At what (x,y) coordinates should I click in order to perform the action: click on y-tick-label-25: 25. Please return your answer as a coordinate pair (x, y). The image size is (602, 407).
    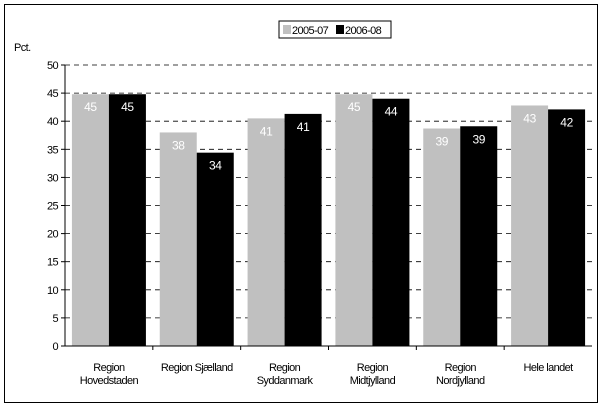
    Looking at the image, I should click on (53, 207).